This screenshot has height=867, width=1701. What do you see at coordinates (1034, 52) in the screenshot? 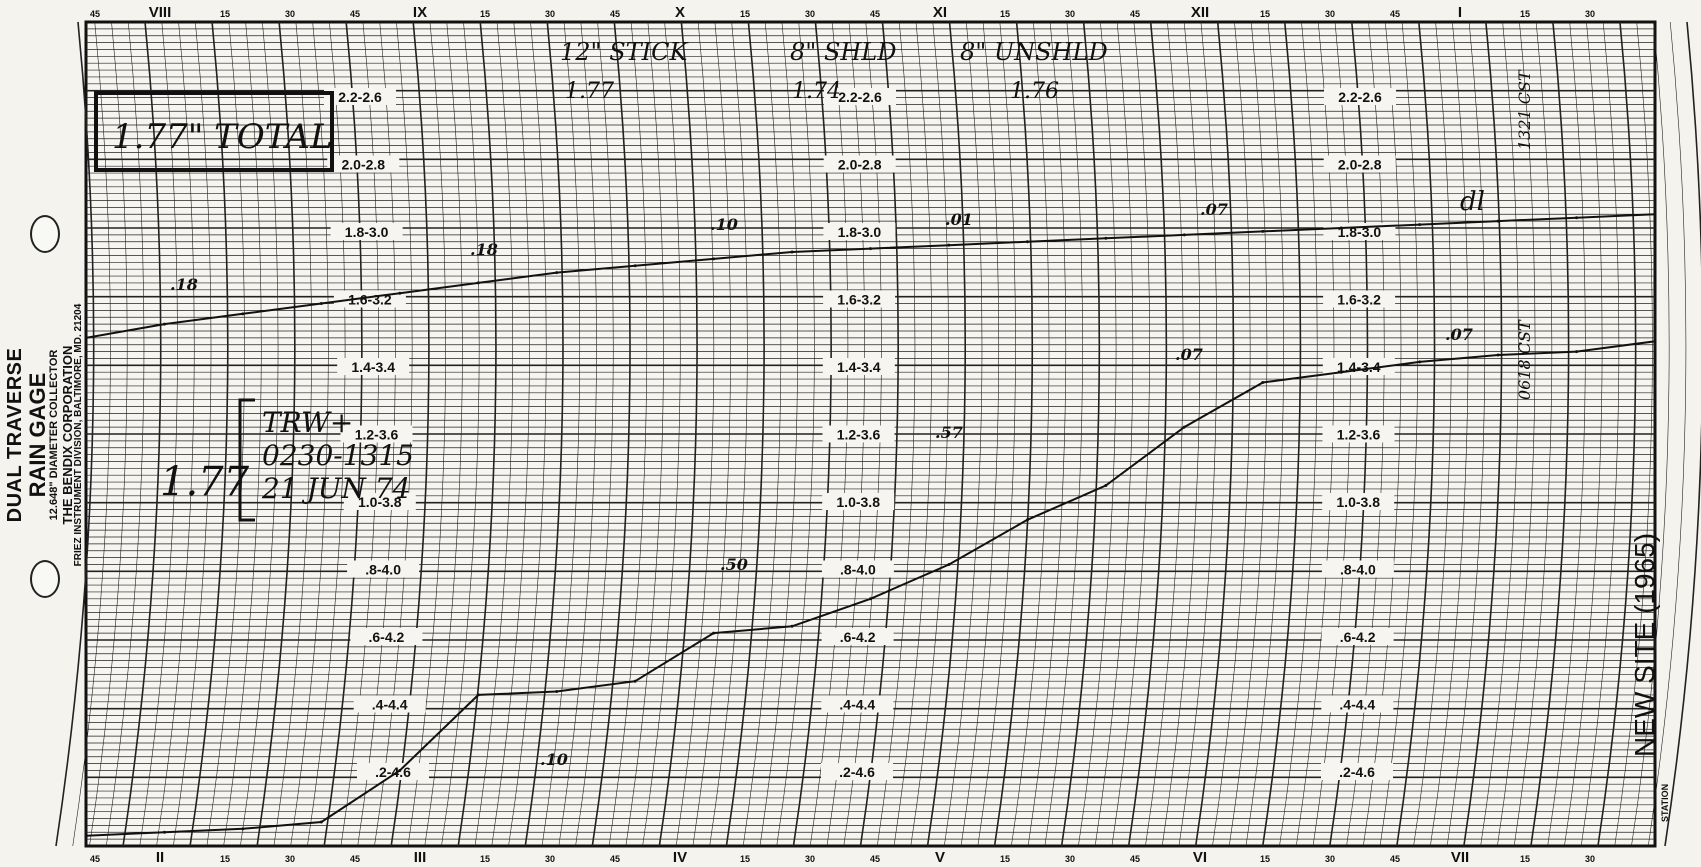
I see `unshld-label: 8" UNSHLD` at bounding box center [1034, 52].